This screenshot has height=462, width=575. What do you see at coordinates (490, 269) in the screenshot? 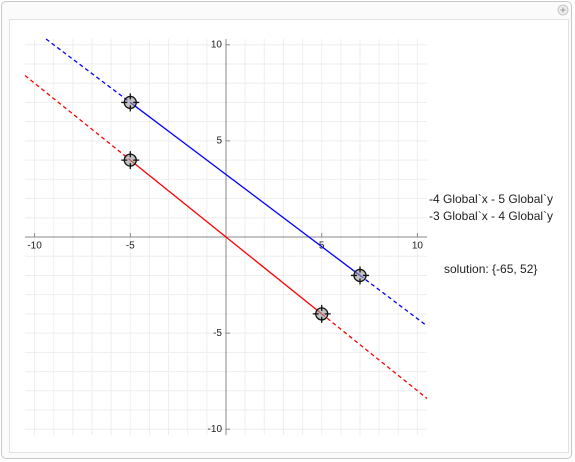
I see `solution-text: solution: {-65, 52}` at bounding box center [490, 269].